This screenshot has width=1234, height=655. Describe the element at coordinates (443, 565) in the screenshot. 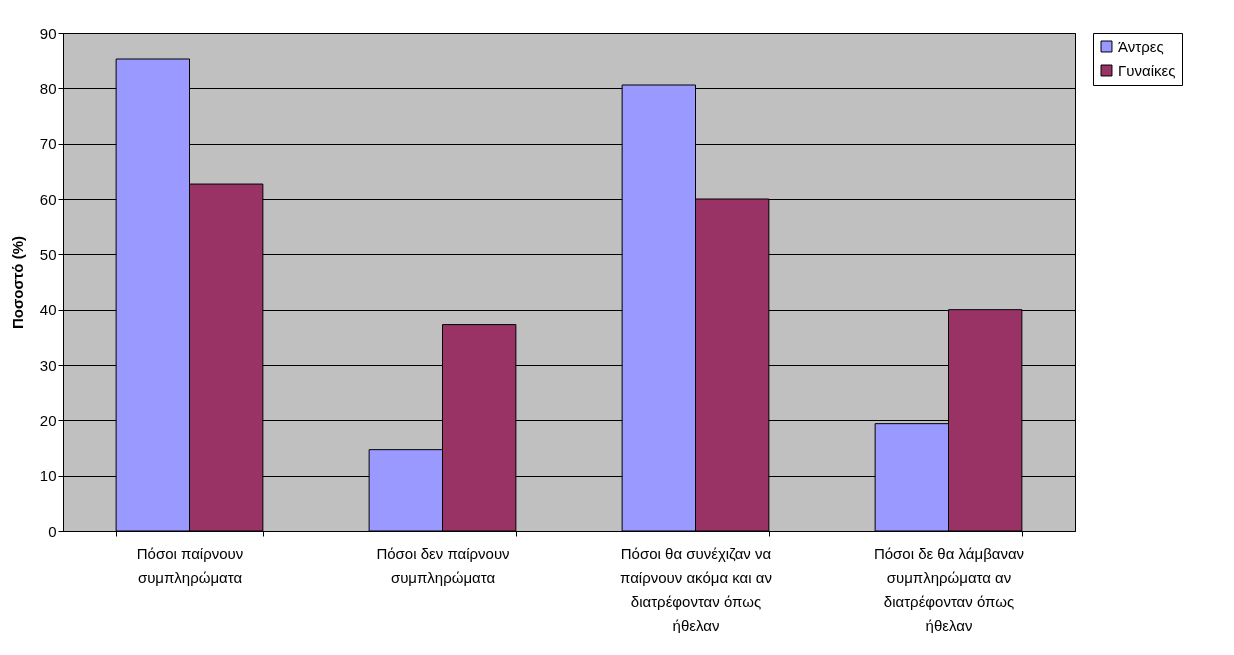

I see `x-tick-label: Πόσοι δεν παίρνουν συμπληρώματα` at that location.